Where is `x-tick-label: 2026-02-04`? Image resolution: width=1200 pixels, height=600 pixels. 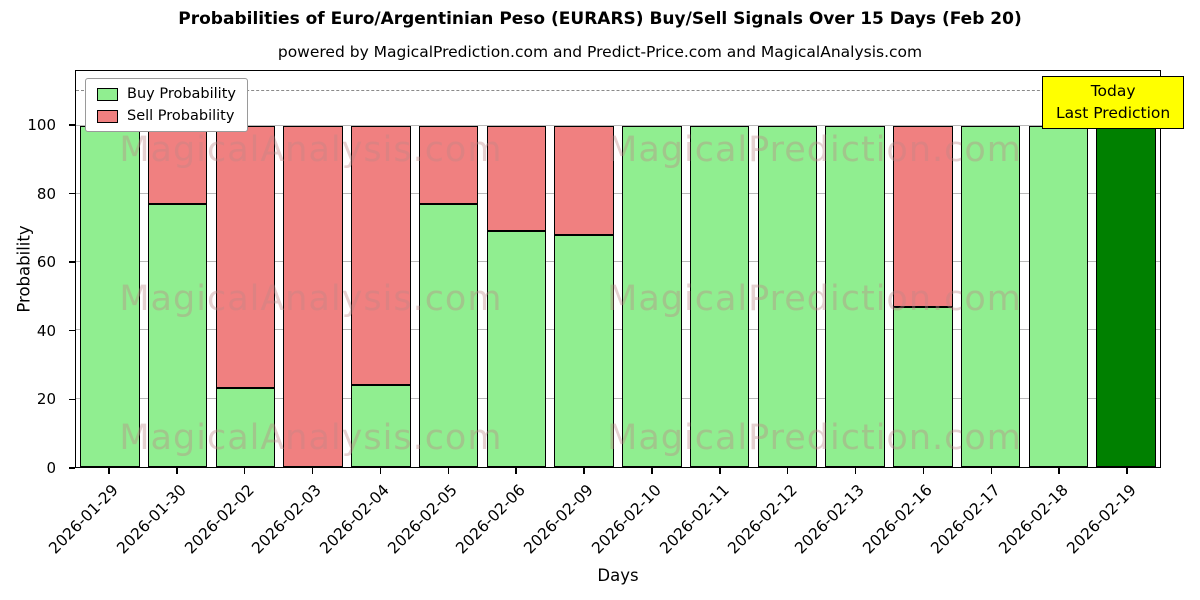 x-tick-label: 2026-02-04 is located at coordinates (355, 519).